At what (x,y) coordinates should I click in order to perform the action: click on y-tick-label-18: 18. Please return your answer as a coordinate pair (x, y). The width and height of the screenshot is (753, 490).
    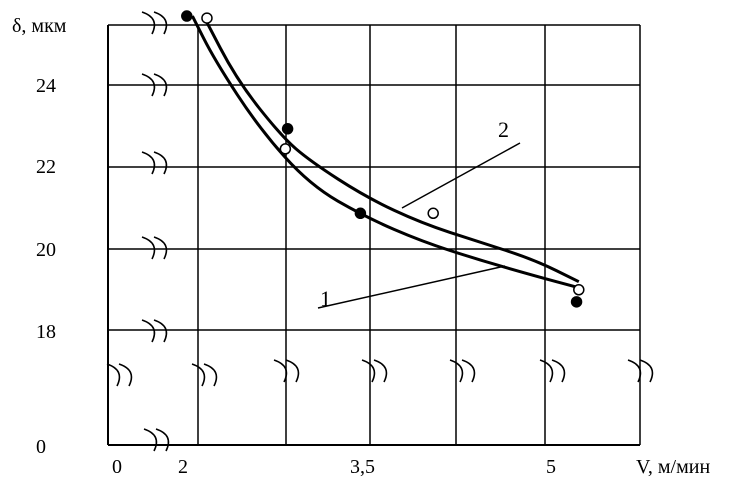
    Looking at the image, I should click on (46, 332).